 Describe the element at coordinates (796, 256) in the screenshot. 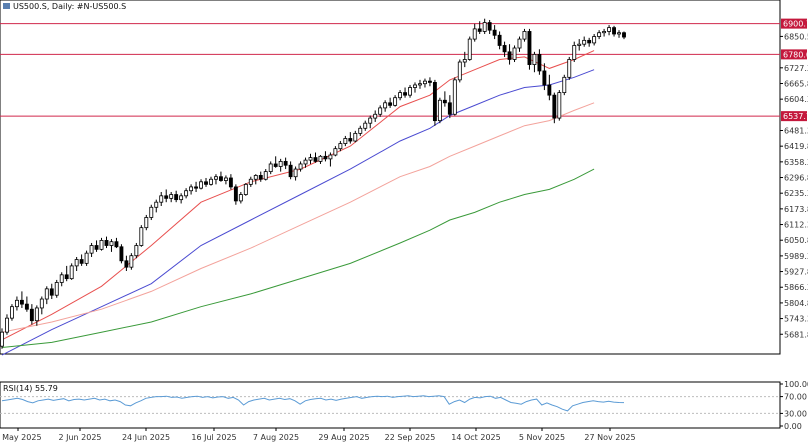

I see `price-tick-label: 5989.3` at that location.